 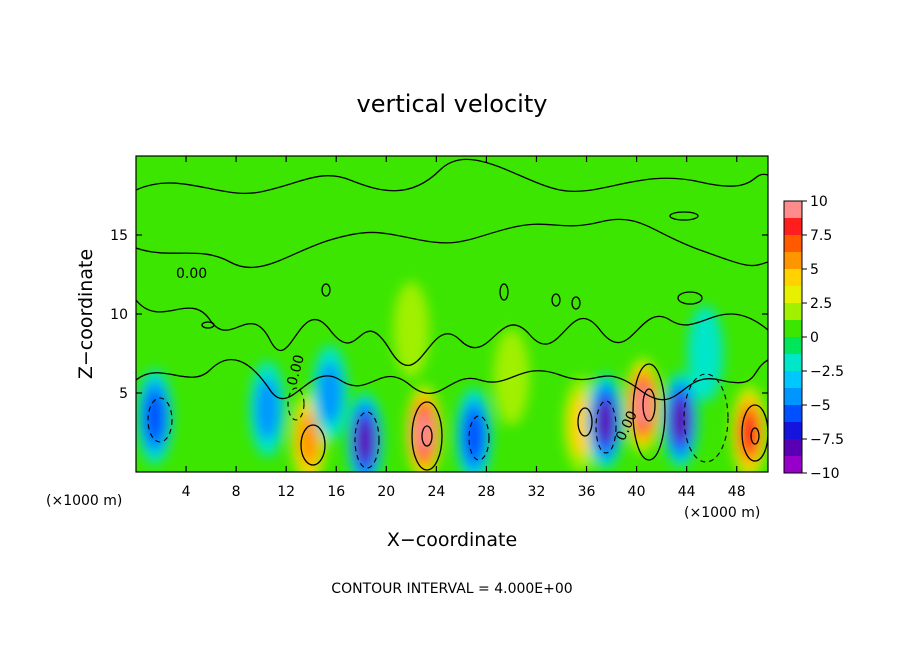 What do you see at coordinates (438, 421) in the screenshot?
I see `dashed-contours` at bounding box center [438, 421].